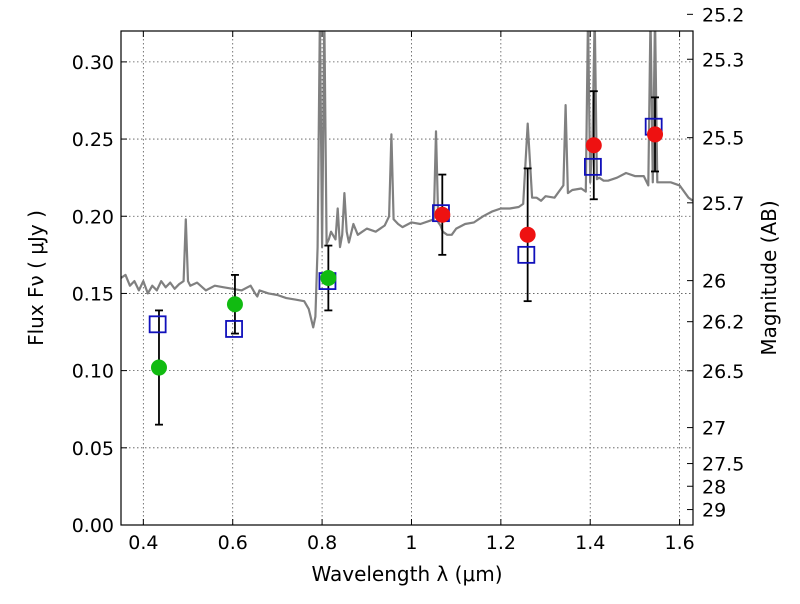  What do you see at coordinates (723, 323) in the screenshot?
I see `right-tick-label: 26.2` at bounding box center [723, 323].